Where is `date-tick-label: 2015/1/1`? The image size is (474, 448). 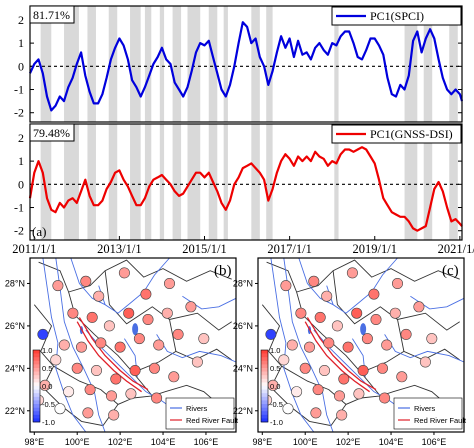 date-tick-label: 2015/1/1 is located at coordinates (204, 249).